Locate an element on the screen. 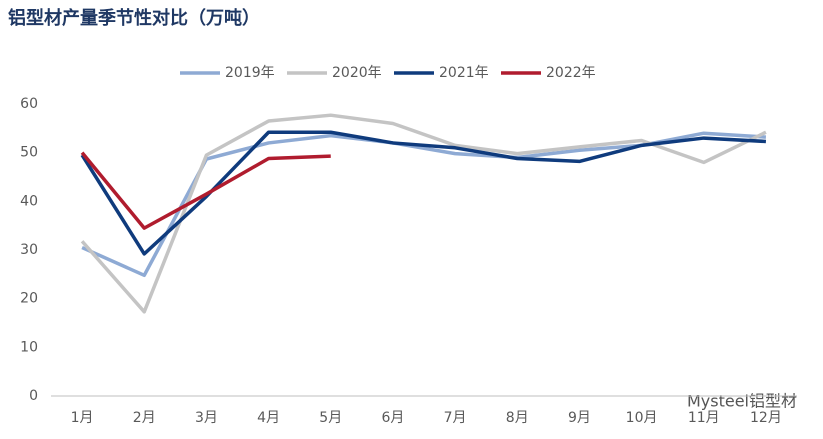 This screenshot has height=439, width=823. y-tick-label: 60 is located at coordinates (29, 104).